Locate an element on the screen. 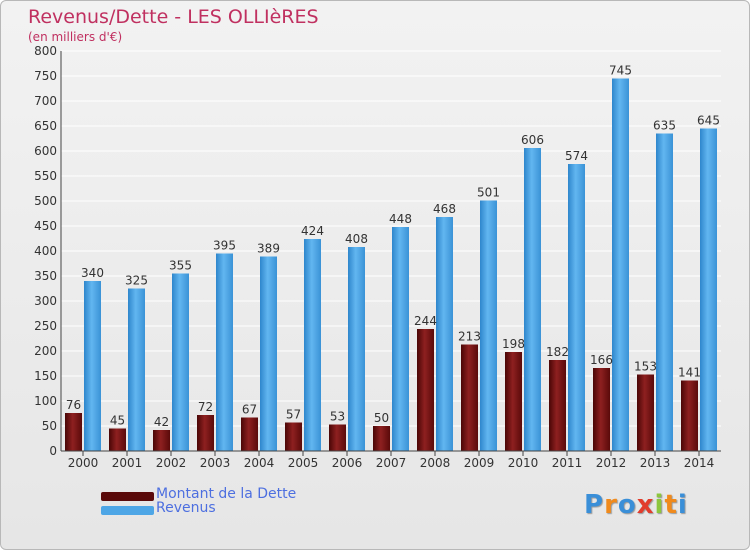 The width and height of the screenshot is (750, 550). data-label-revenus: 468 is located at coordinates (444, 209).